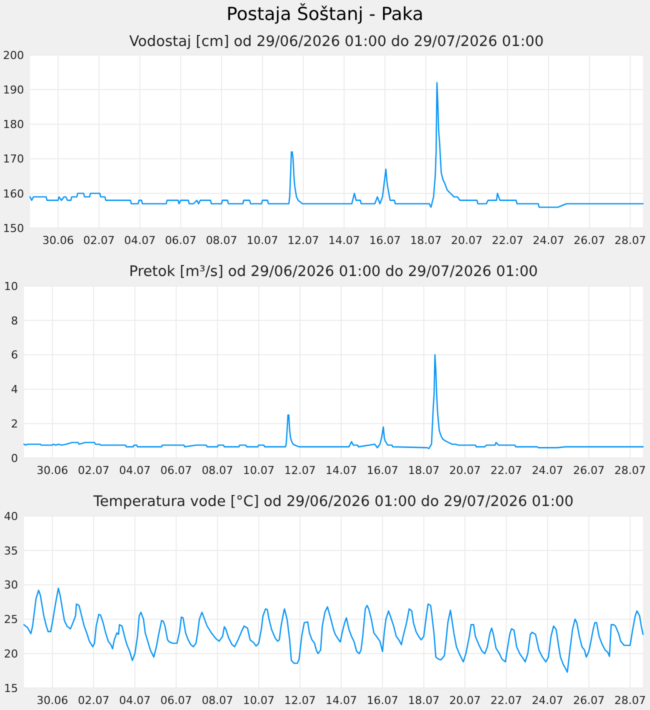 The height and width of the screenshot is (710, 650). I want to click on y-tick-label: 180, so click(13, 125).